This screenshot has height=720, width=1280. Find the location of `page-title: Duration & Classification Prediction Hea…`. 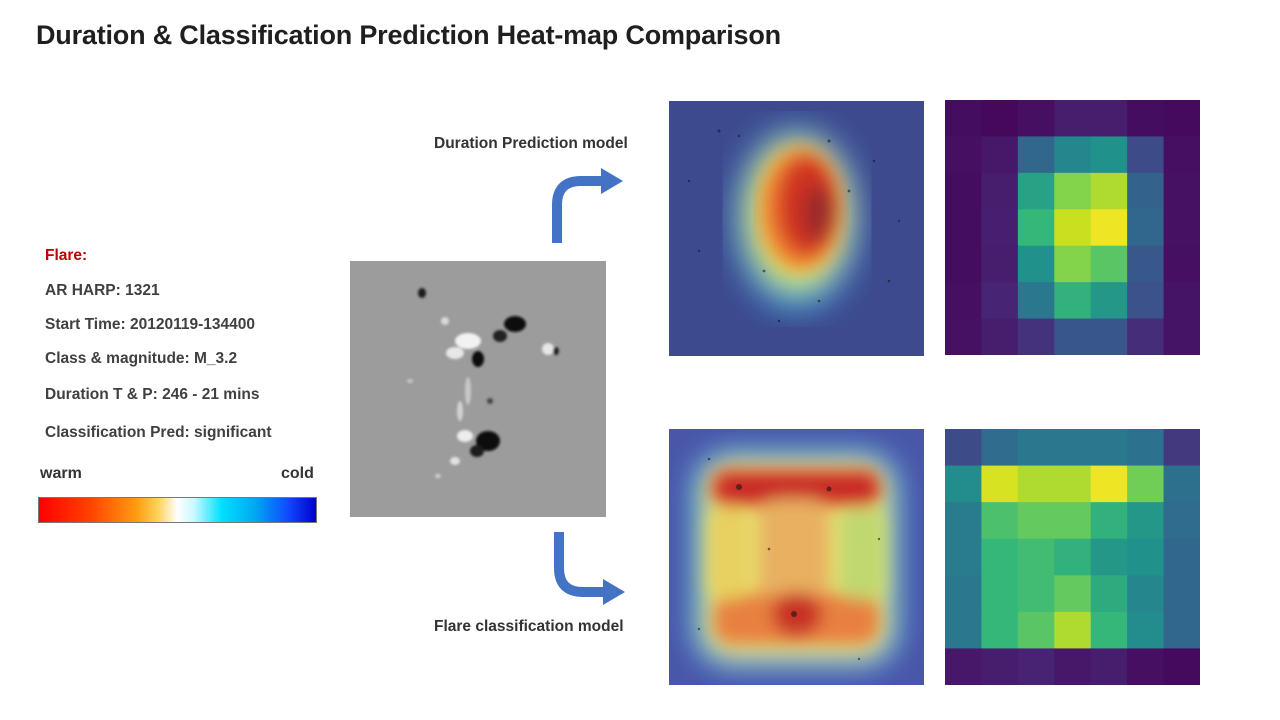

page-title: Duration & Classification Prediction Hea… is located at coordinates (408, 35).